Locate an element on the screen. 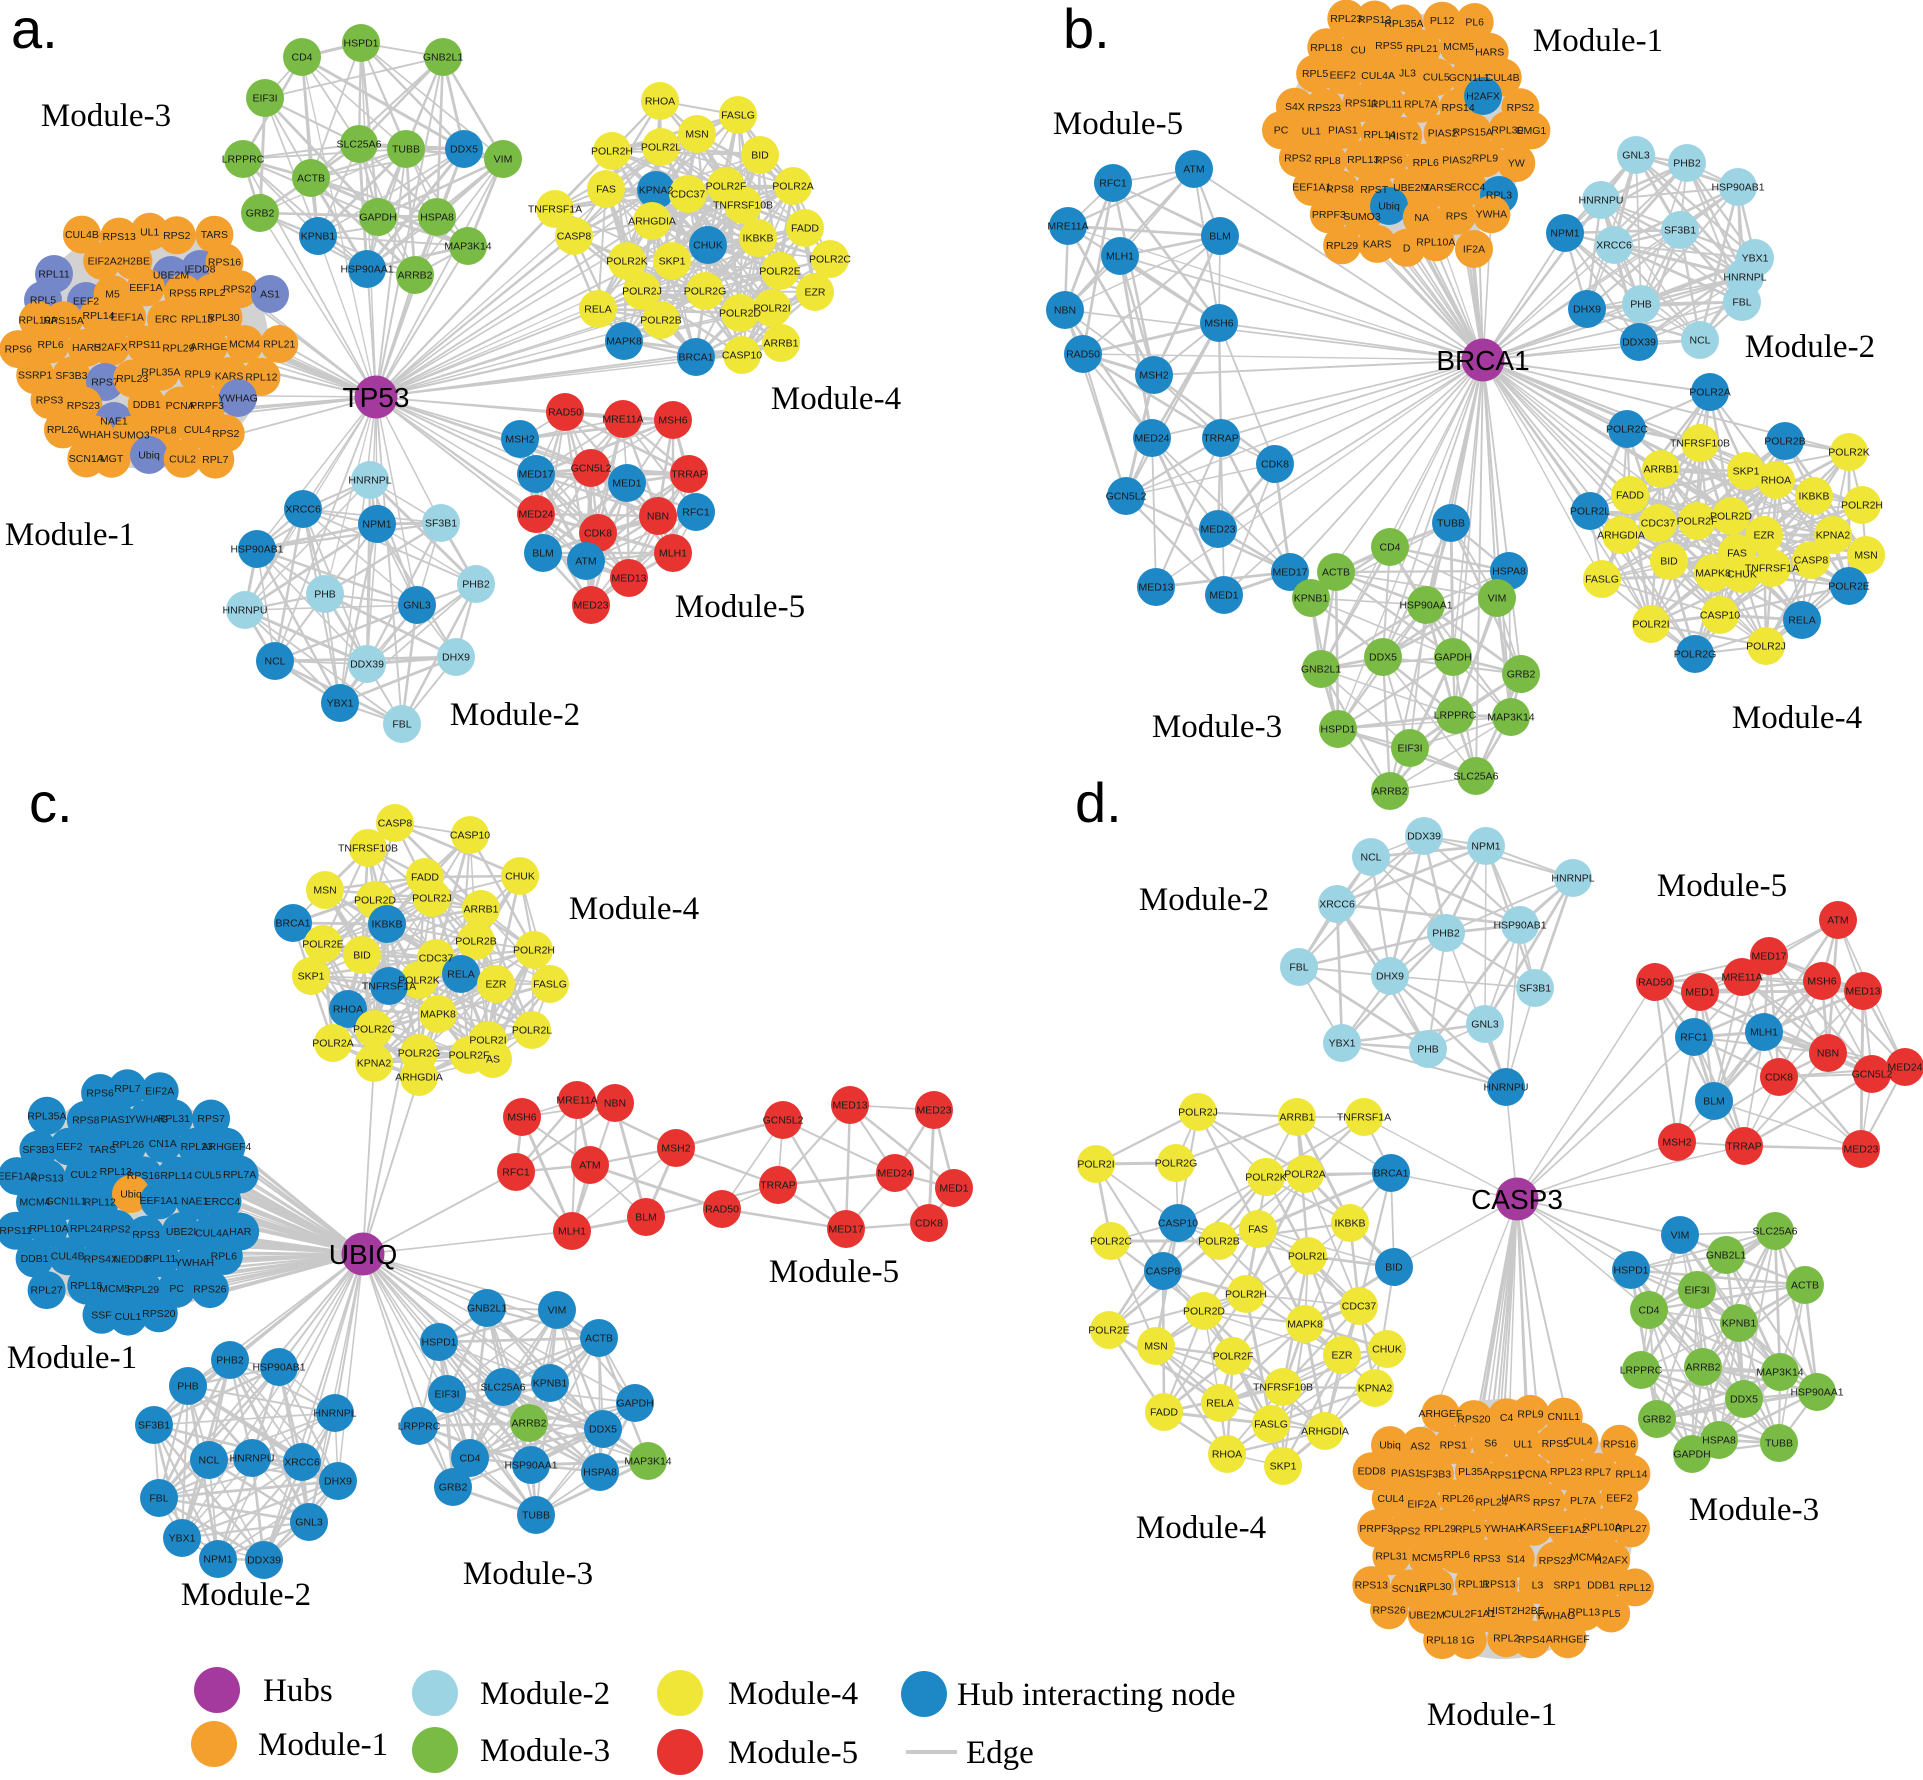  svg-text: ACTB is located at coordinates (311, 179).